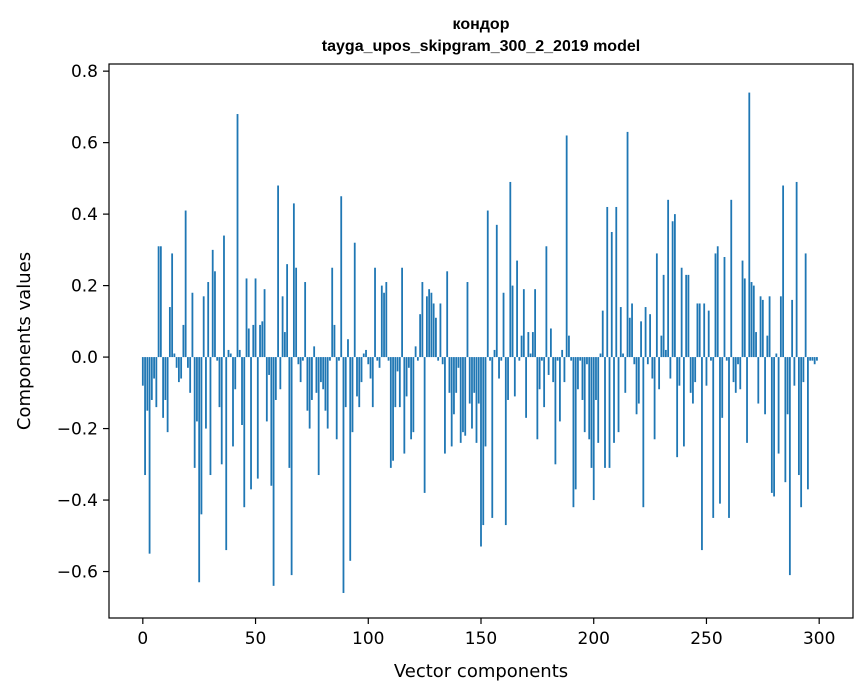 This screenshot has width=867, height=696. Describe the element at coordinates (368, 639) in the screenshot. I see `x-tick-label: 100` at that location.